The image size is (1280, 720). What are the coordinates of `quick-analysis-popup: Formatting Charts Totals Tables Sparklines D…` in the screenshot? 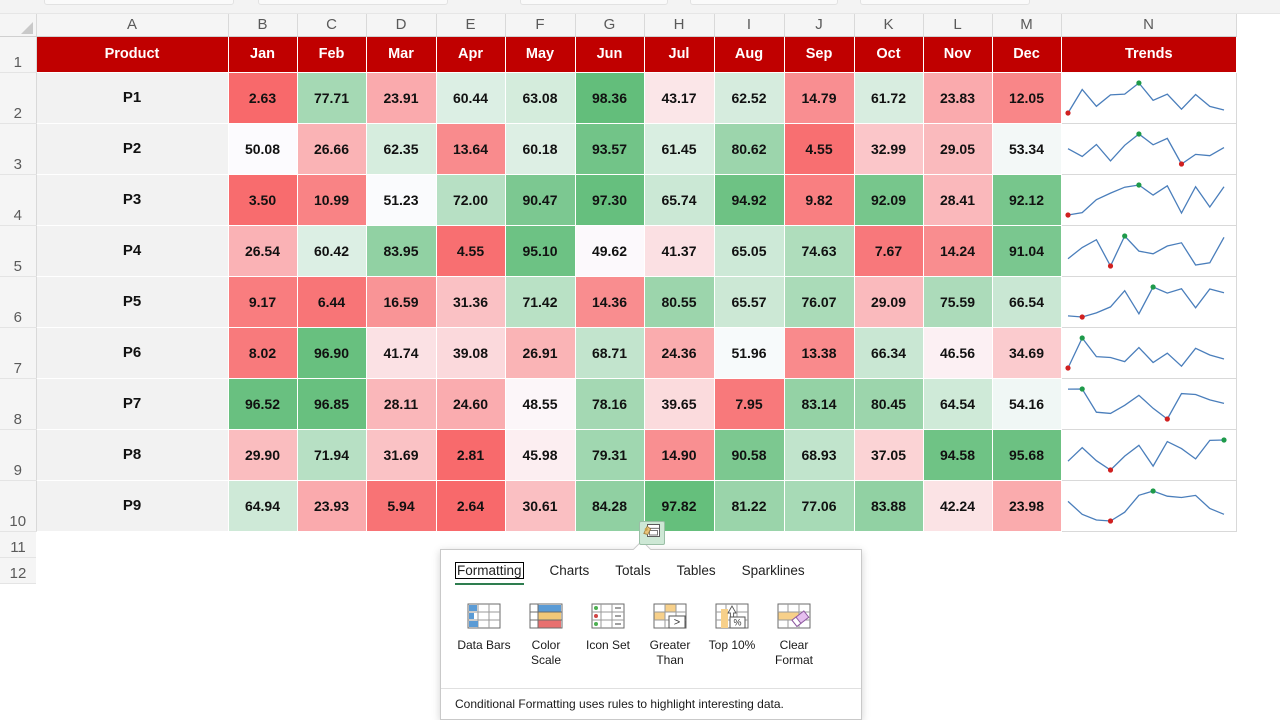 It's located at (651, 634).